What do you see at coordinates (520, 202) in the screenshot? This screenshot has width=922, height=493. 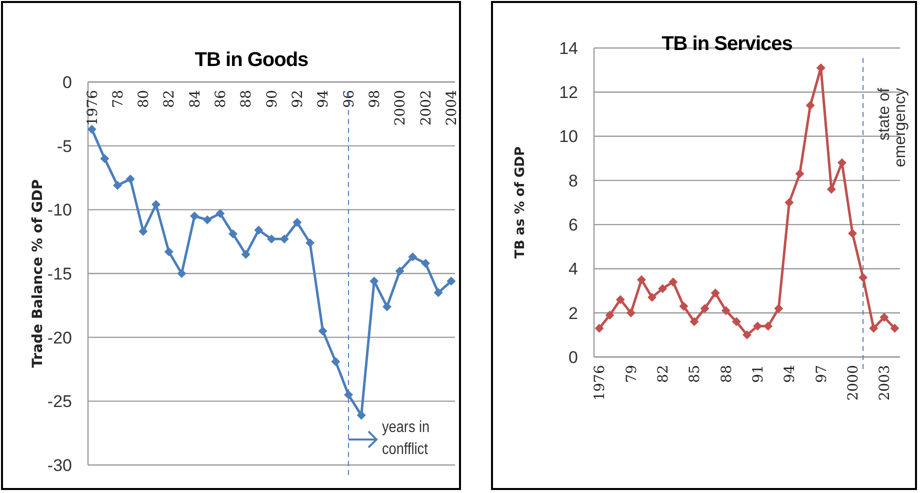 I see `y-axis-title: TB as % of GDP` at bounding box center [520, 202].